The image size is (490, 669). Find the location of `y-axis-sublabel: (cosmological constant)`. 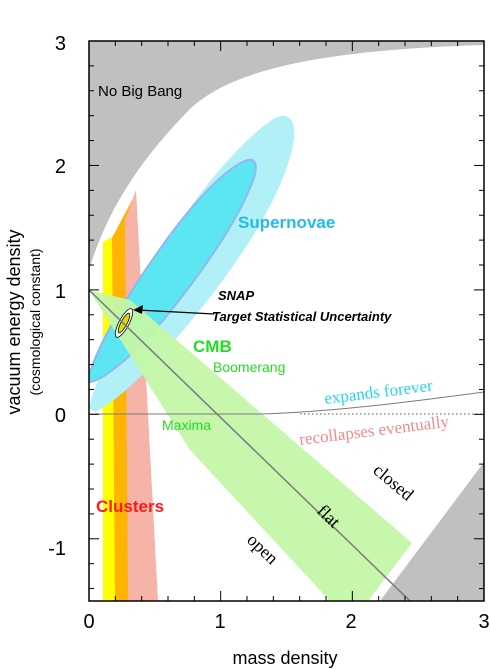

y-axis-sublabel: (cosmological constant) is located at coordinates (35, 321).